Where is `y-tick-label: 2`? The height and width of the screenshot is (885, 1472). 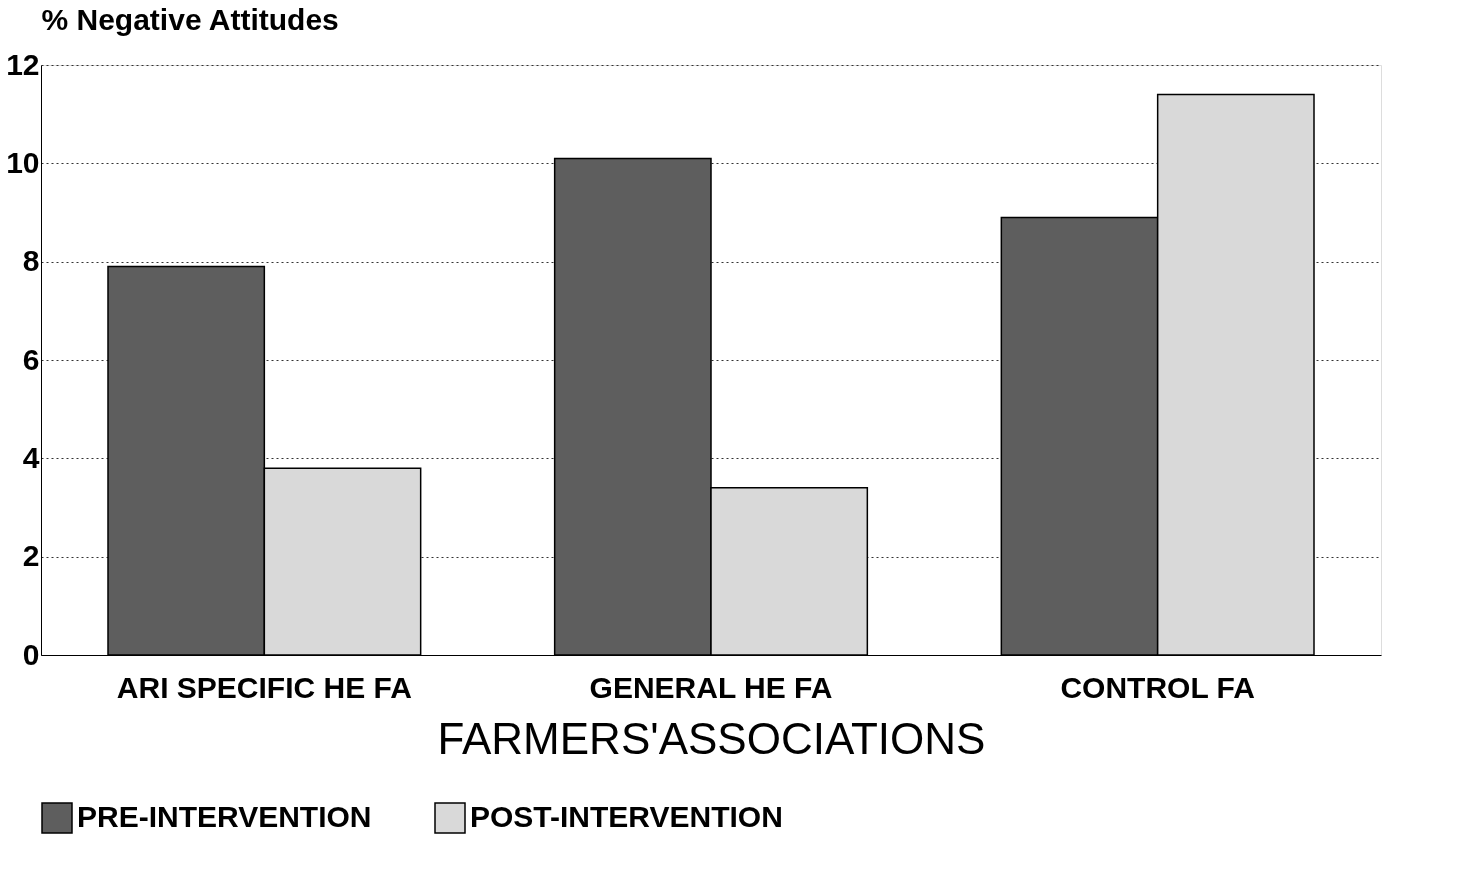 y-tick-label: 2 is located at coordinates (31, 556).